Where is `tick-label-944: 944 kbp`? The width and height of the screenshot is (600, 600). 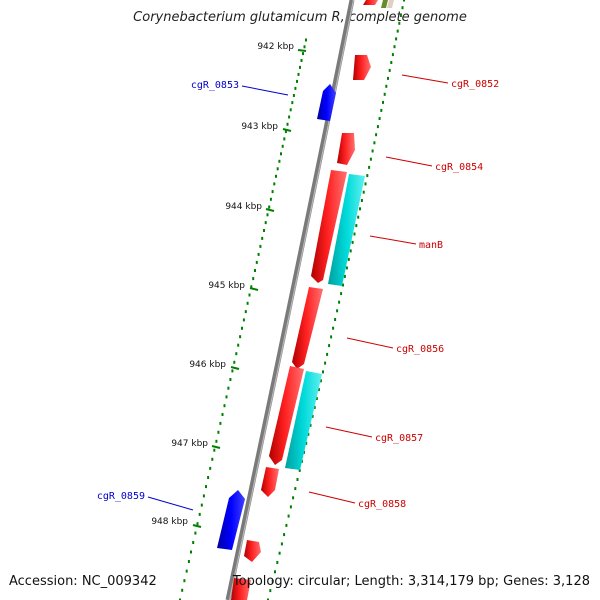
tick-label-944: 944 kbp is located at coordinates (243, 207).